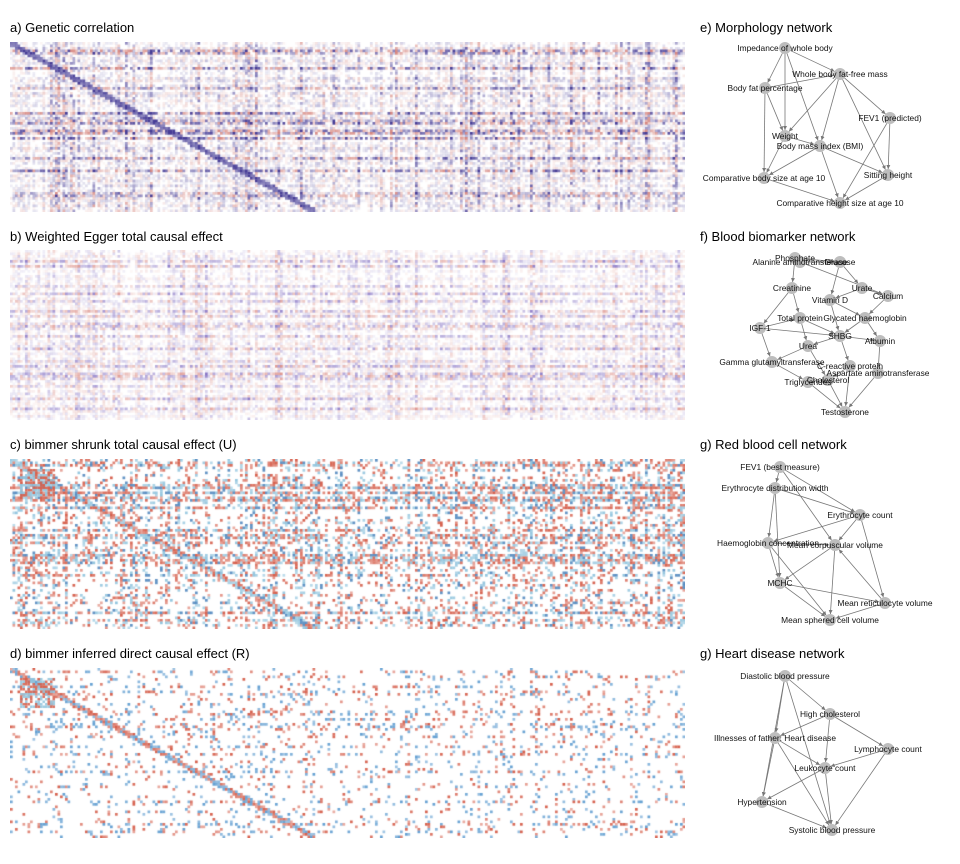 This screenshot has width=960, height=864. I want to click on network-label-phosphate: Phosphate, so click(795, 258).